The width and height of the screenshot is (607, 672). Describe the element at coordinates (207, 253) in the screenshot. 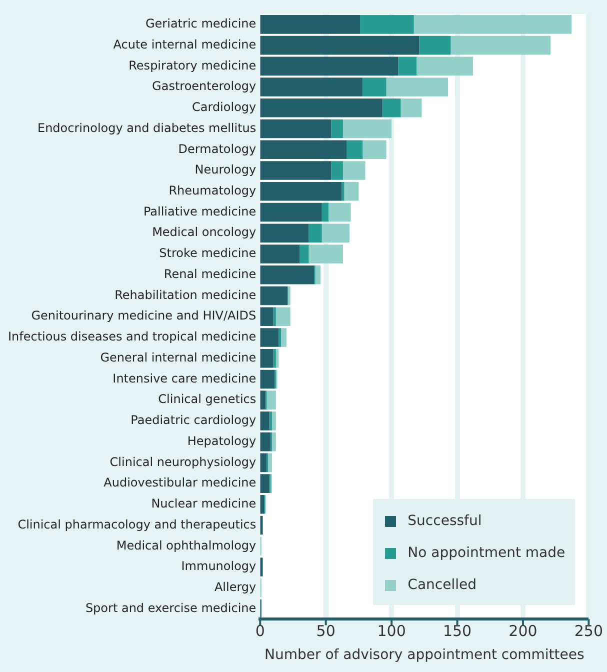

I see `y-tick-label: Stroke medicine` at that location.